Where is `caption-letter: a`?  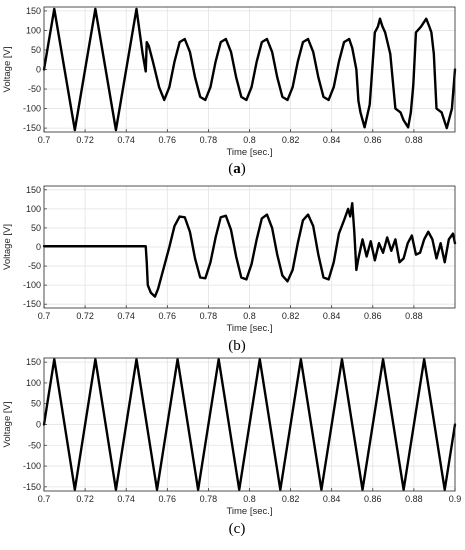 caption-letter: a is located at coordinates (237, 169).